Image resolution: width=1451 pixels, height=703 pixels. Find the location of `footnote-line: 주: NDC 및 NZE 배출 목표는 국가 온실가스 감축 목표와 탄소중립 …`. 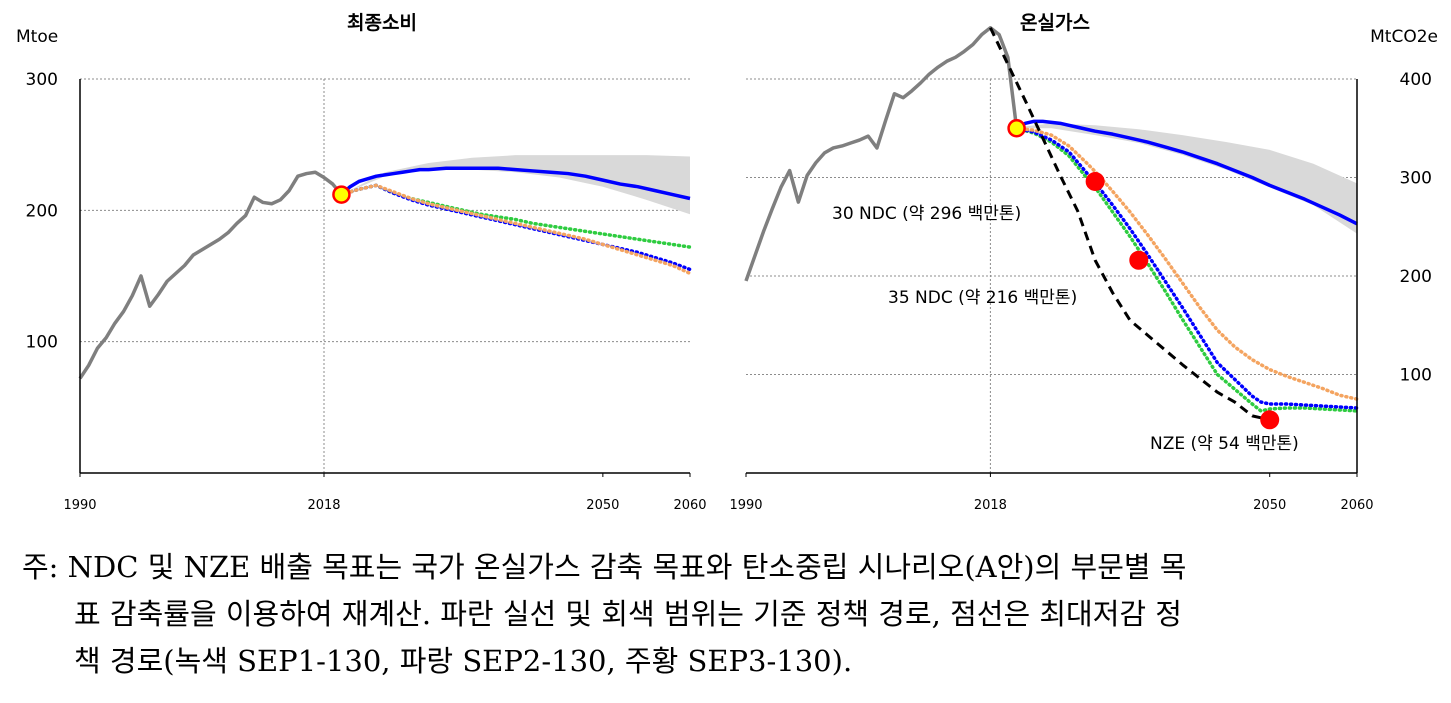

footnote-line: 주: NDC 및 NZE 배출 목표는 국가 온실가스 감축 목표와 탄소중립 … is located at coordinates (604, 567).